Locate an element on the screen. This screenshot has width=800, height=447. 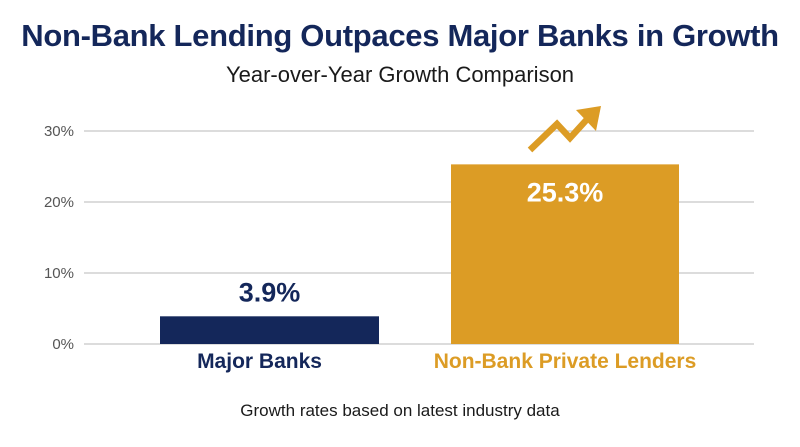
y-tick-label: 10% is located at coordinates (59, 273).